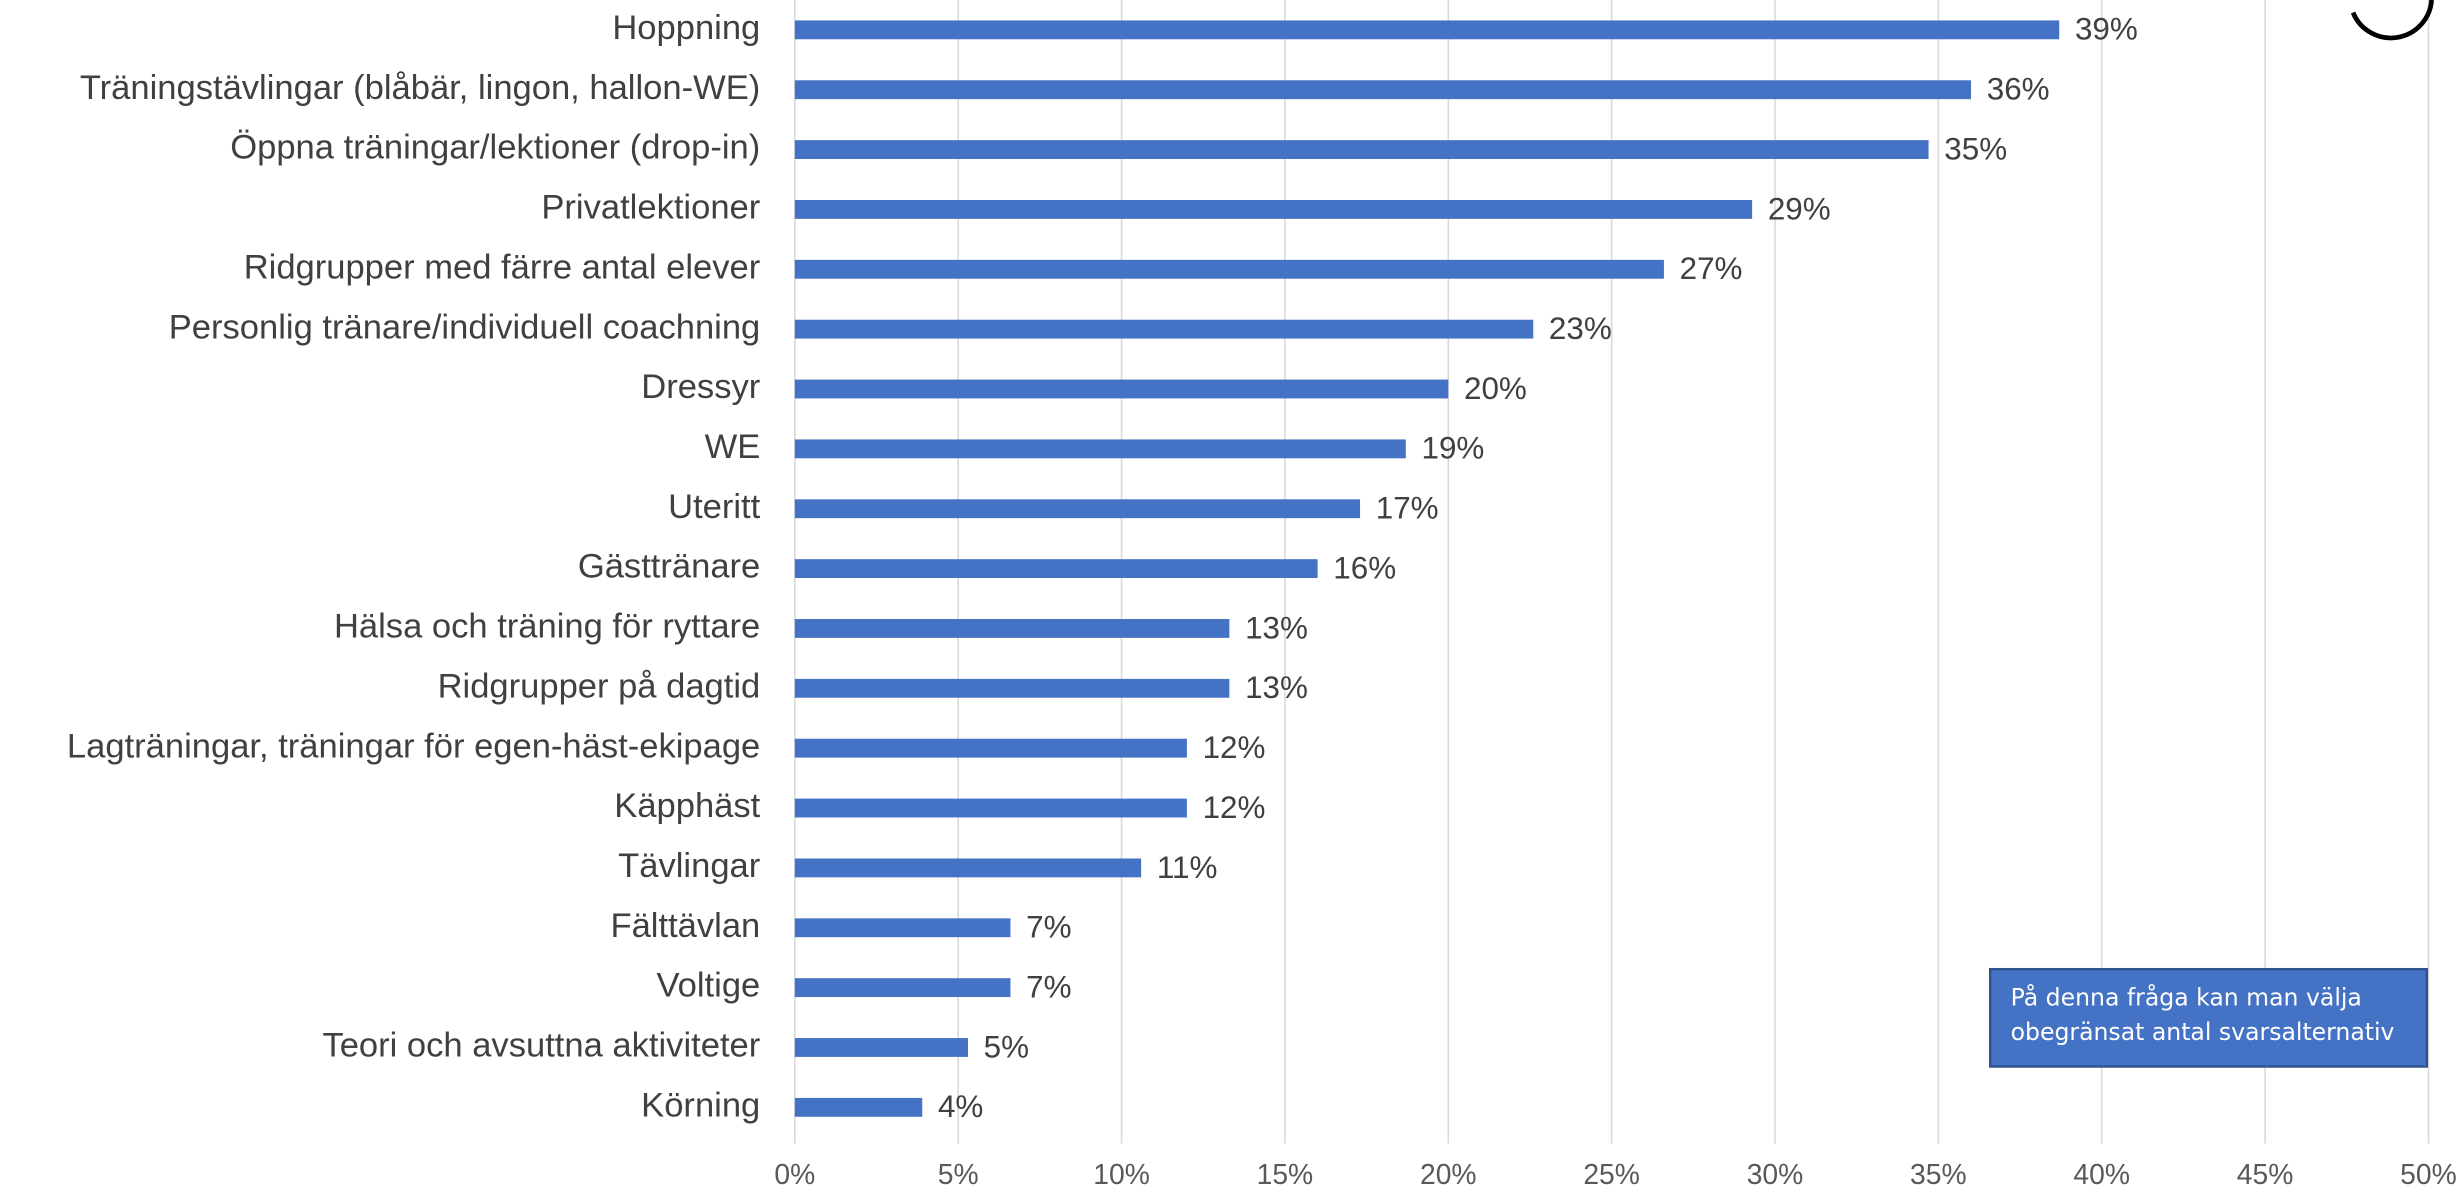 This screenshot has height=1190, width=2463. I want to click on category-label: Ridgrupper på dagtid, so click(599, 686).